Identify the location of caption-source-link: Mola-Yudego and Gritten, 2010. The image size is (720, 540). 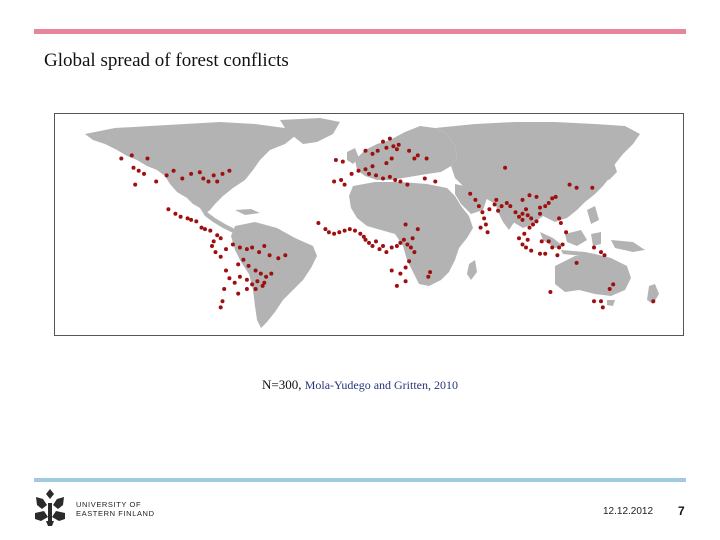
(381, 385).